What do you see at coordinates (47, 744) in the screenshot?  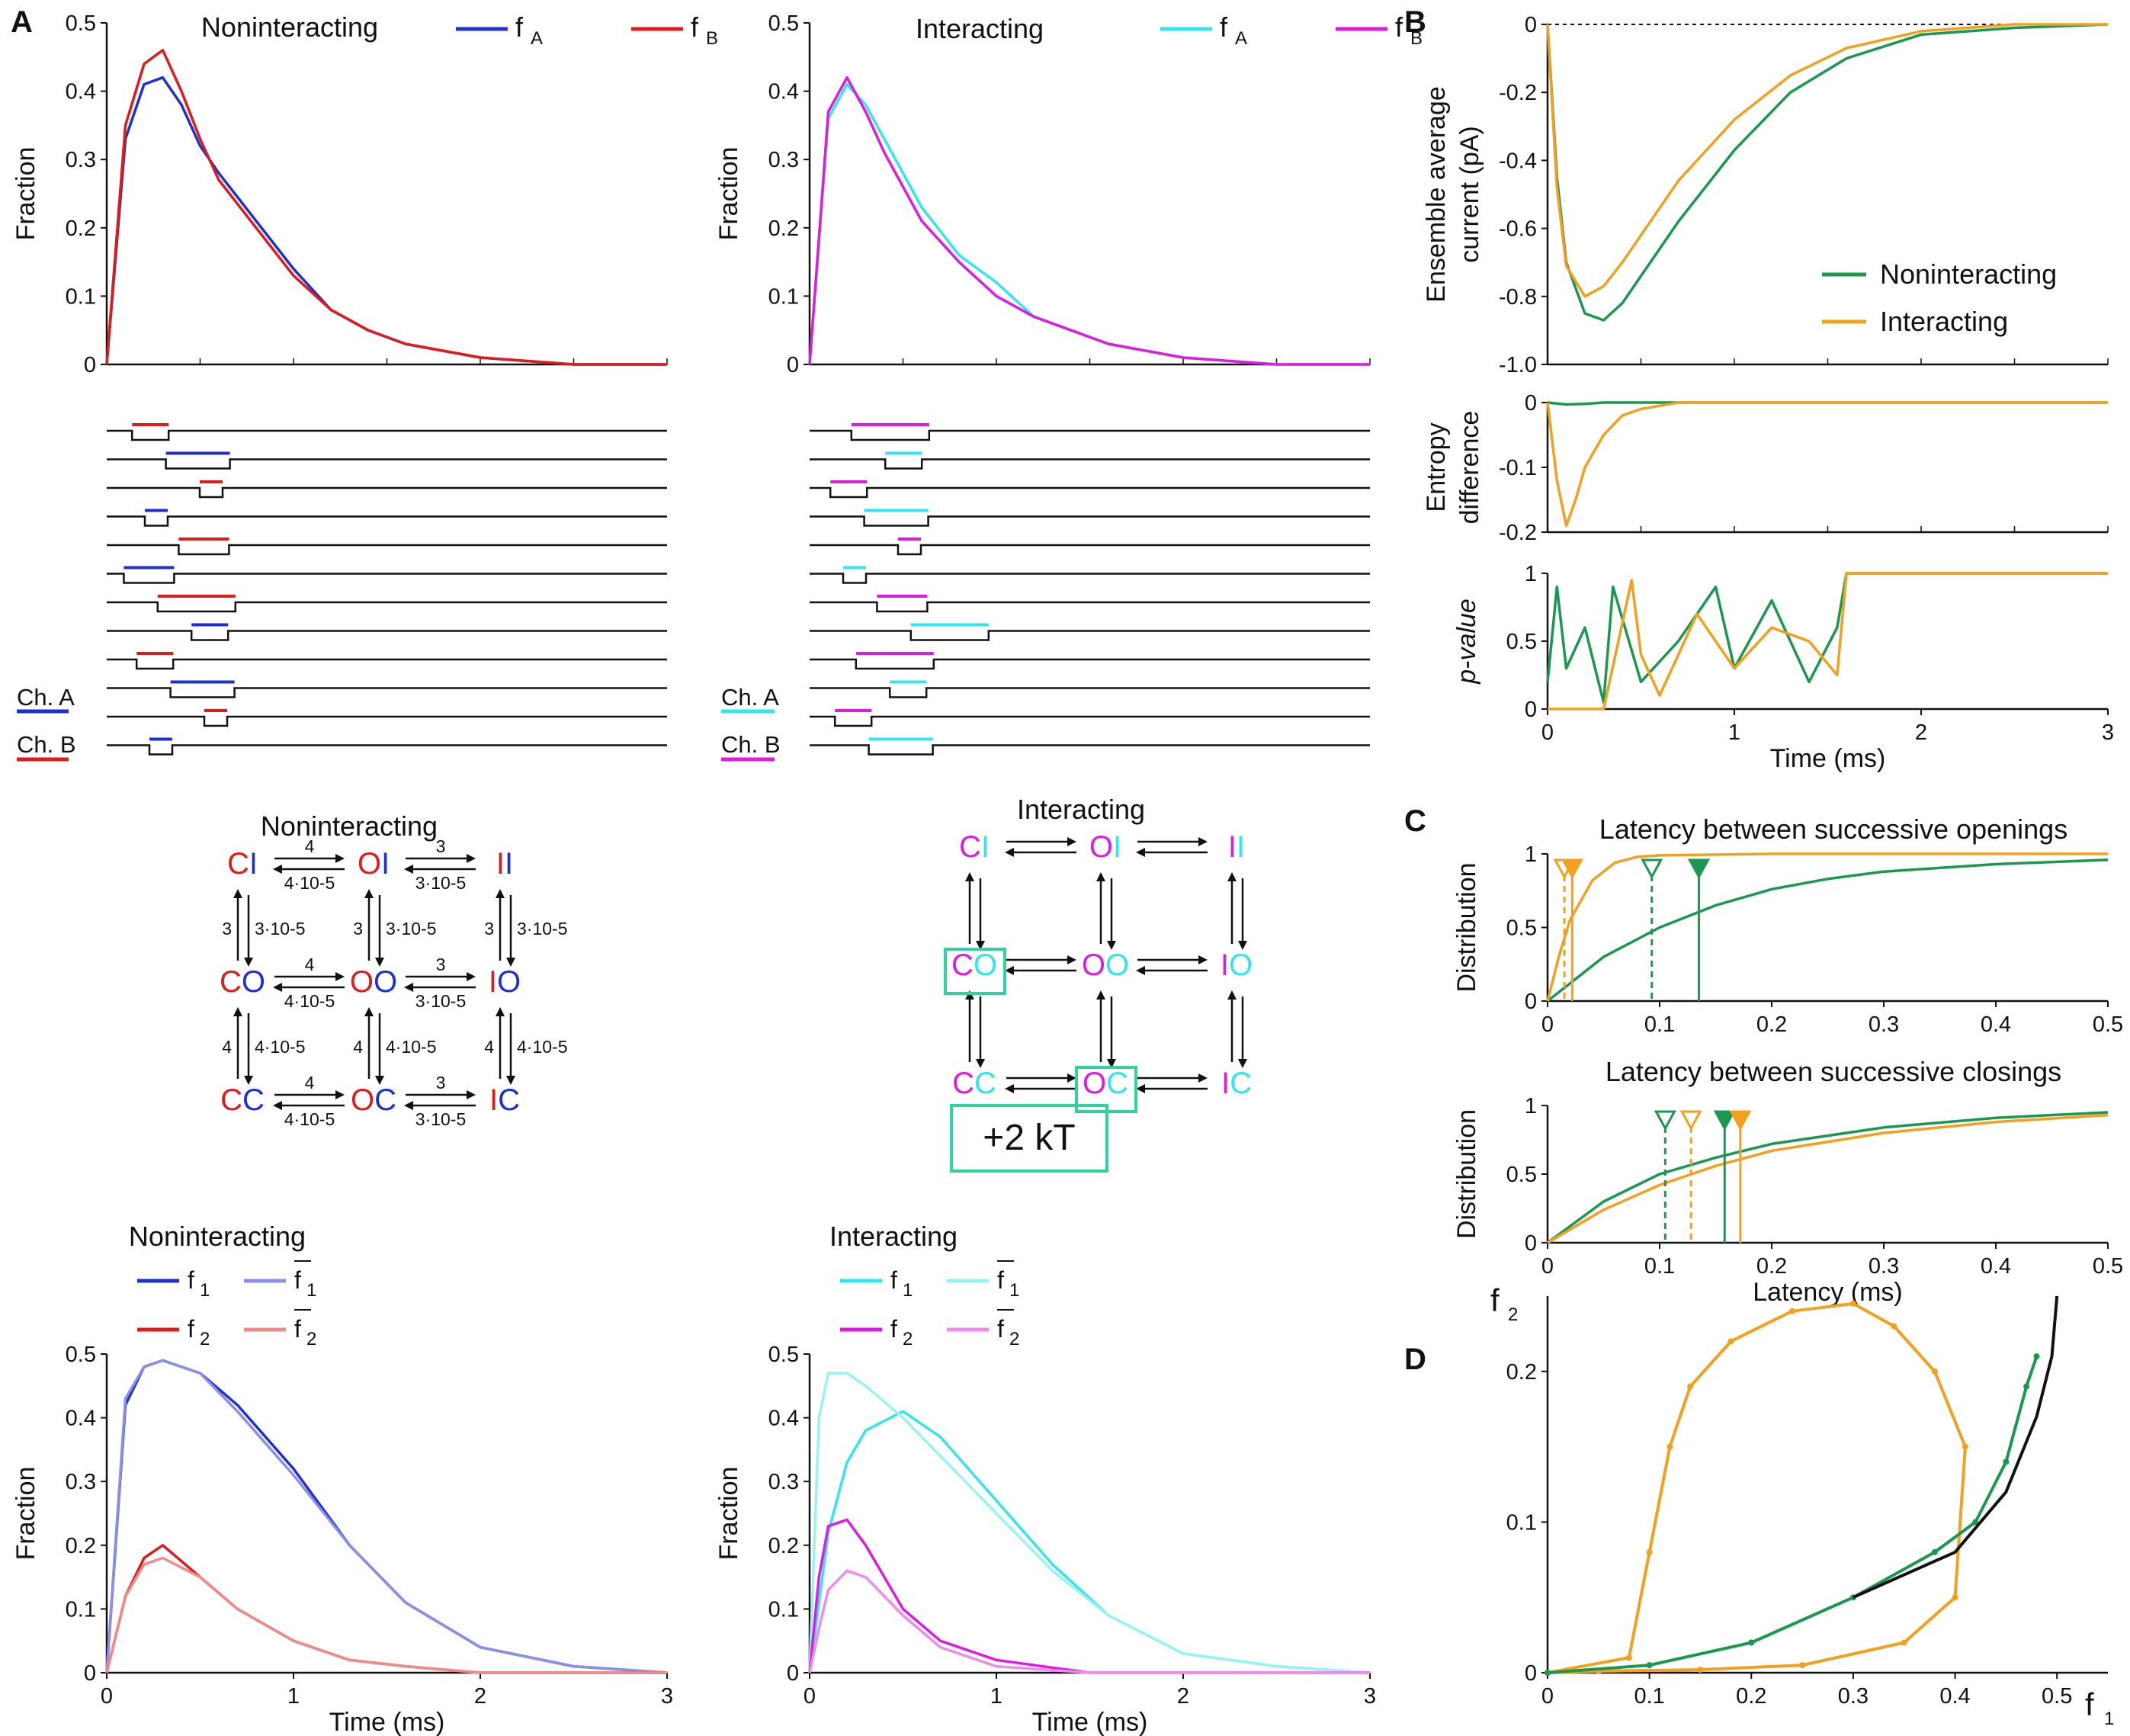 I see `channel-b-label: Ch. B` at bounding box center [47, 744].